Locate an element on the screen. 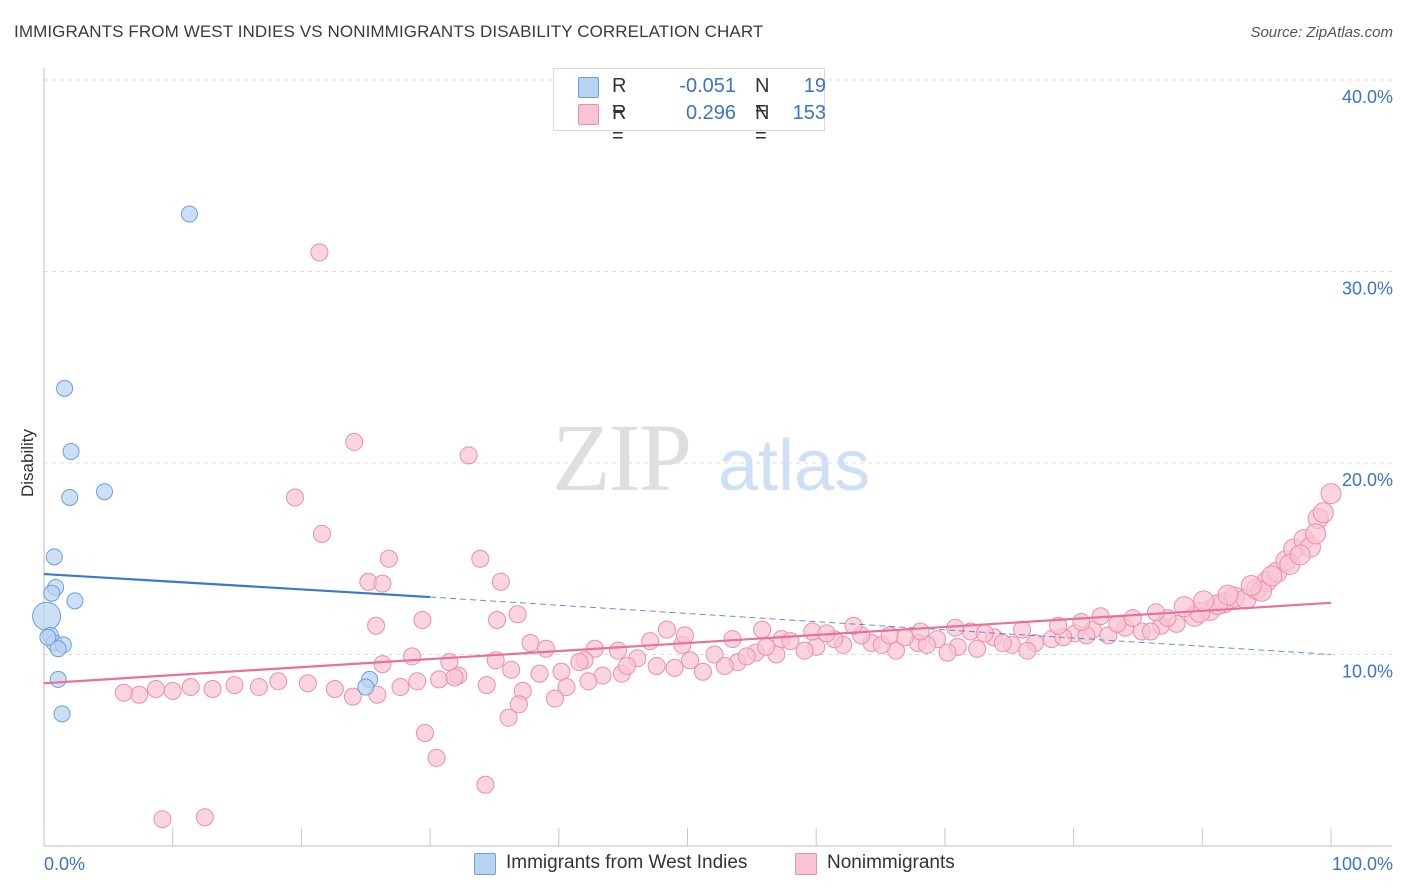  legend-label: Immigrants from West Indies is located at coordinates (627, 862).